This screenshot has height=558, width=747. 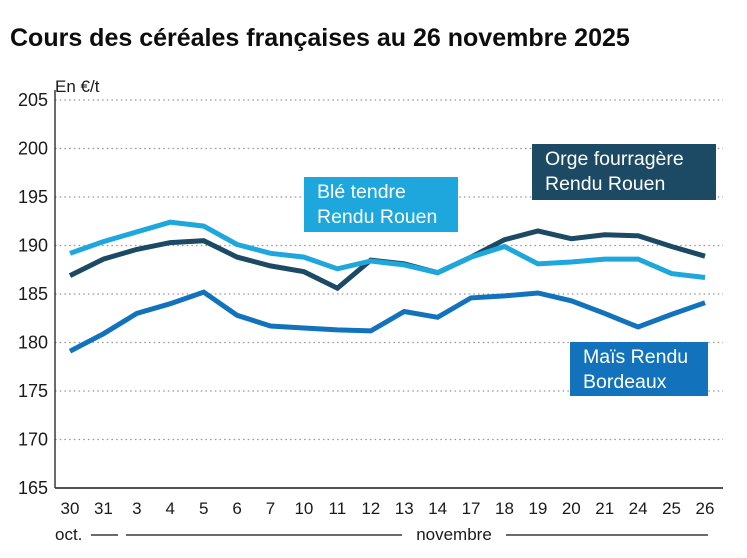 What do you see at coordinates (387, 249) in the screenshot?
I see `series-line-bl-tendre-rendu-rouen` at bounding box center [387, 249].